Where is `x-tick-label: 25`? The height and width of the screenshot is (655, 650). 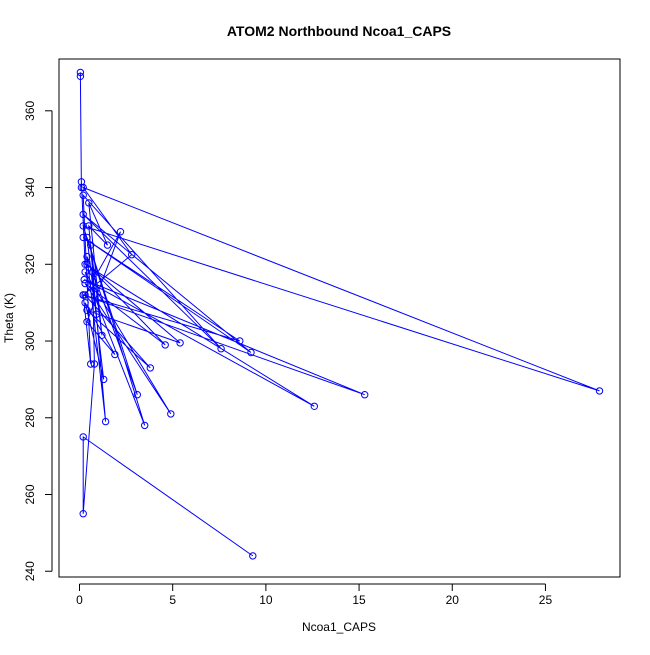
x-tick-label: 25 is located at coordinates (546, 600).